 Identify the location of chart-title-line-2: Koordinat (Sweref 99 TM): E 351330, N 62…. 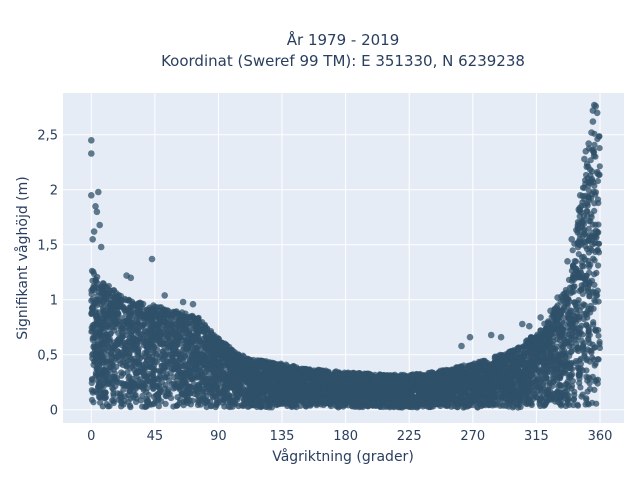
(343, 61).